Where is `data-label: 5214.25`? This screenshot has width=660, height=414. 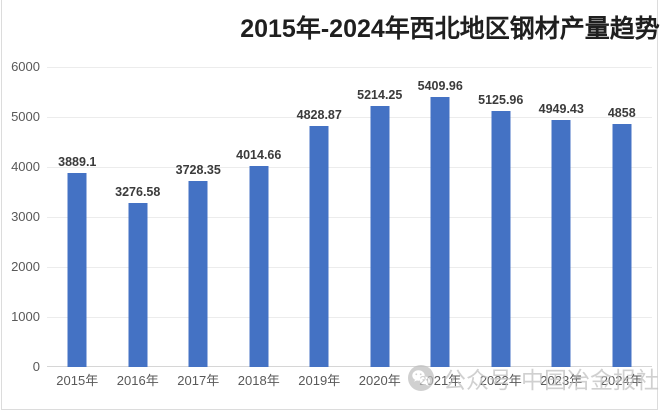 data-label: 5214.25 is located at coordinates (380, 95).